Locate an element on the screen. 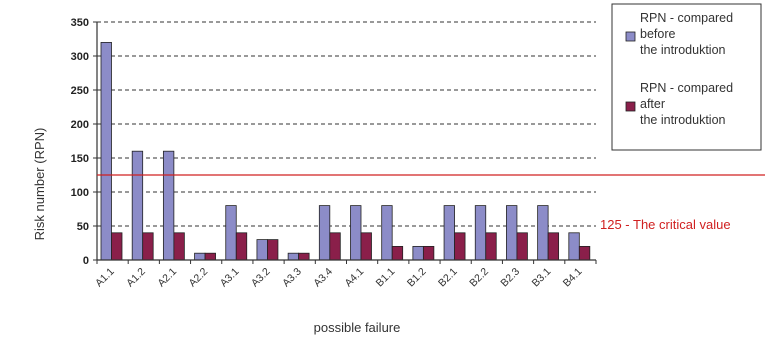  bar-after-A3.1 is located at coordinates (241, 246).